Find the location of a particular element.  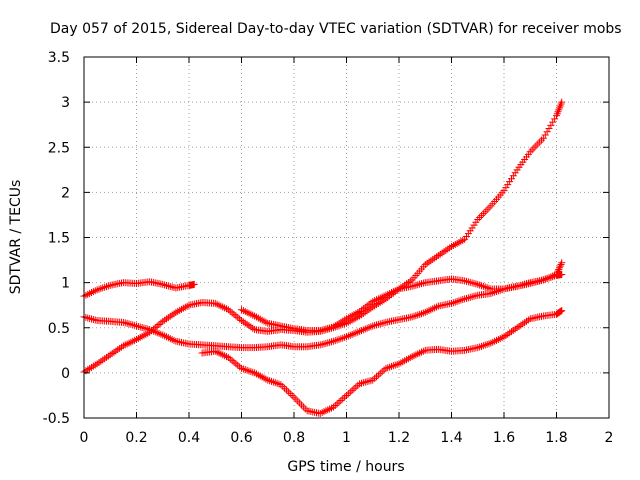

y-axis-label: SDTVAR / TECUs is located at coordinates (16, 237).